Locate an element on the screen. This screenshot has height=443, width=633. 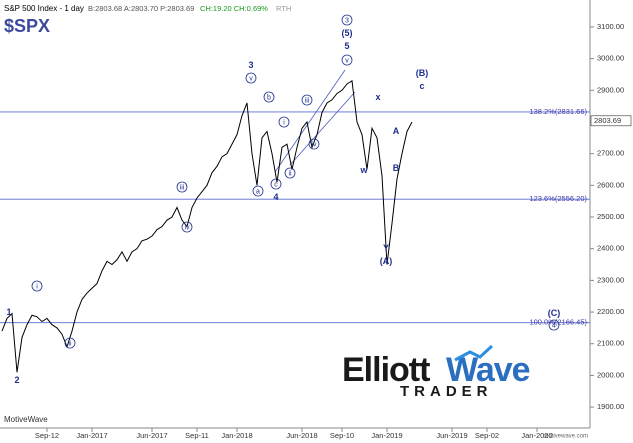
change: CH:19.20 CH:0.69% is located at coordinates (234, 8).